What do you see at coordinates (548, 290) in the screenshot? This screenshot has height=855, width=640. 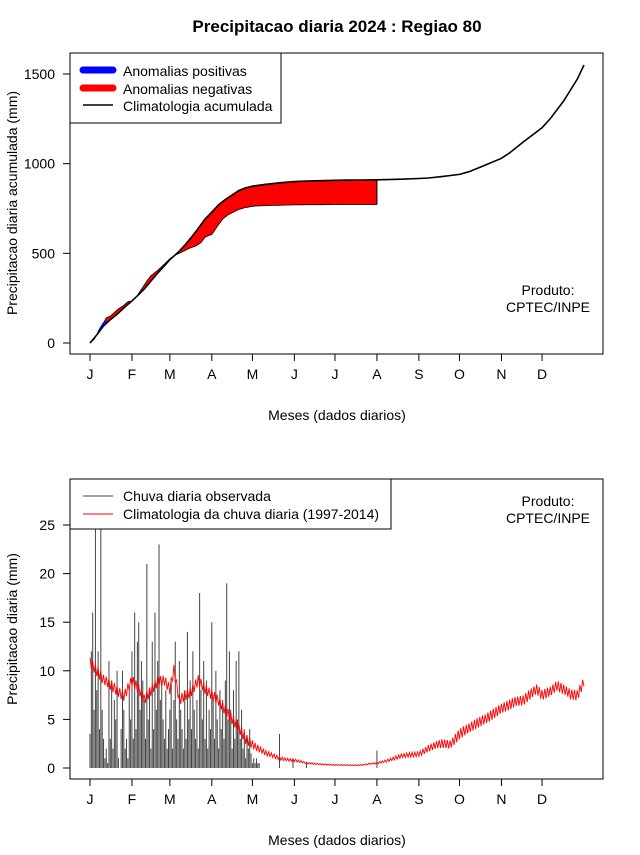 I see `top-annotation-line1: Produto:` at bounding box center [548, 290].